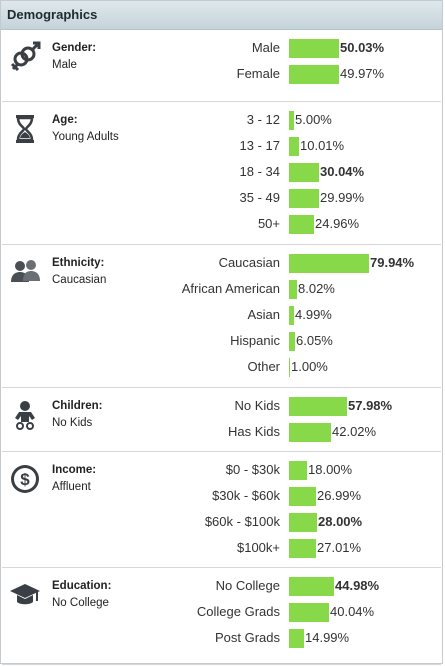 The width and height of the screenshot is (445, 666). I want to click on stat-label: No Kids, so click(257, 405).